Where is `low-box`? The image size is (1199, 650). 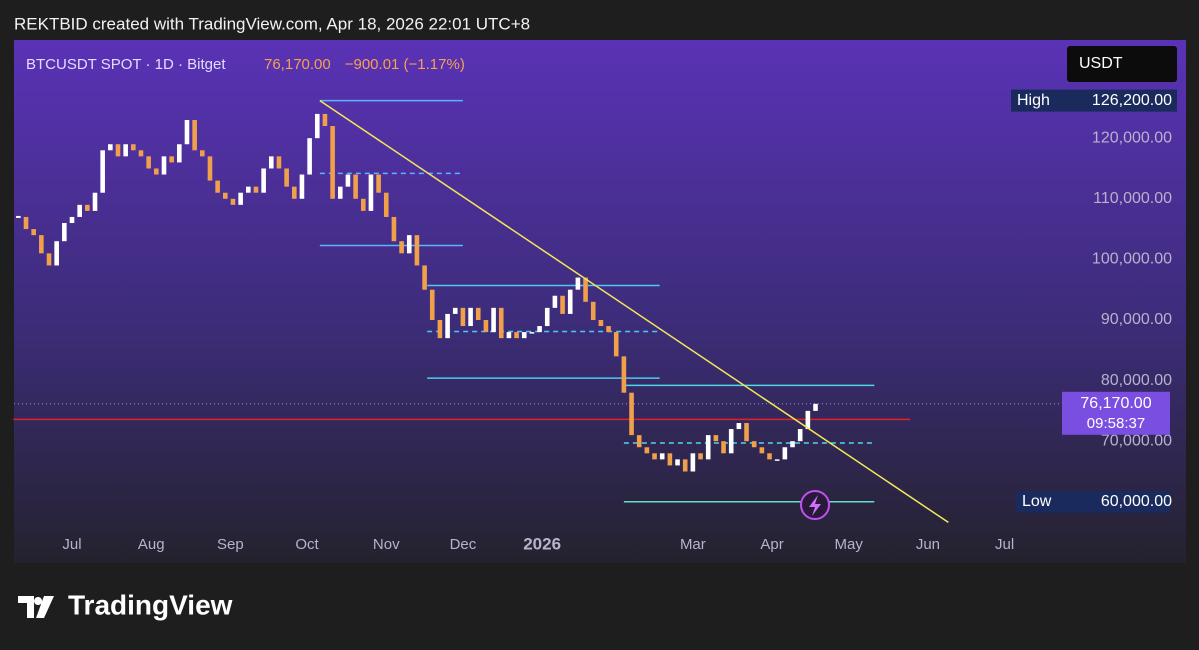 low-box is located at coordinates (1093, 501).